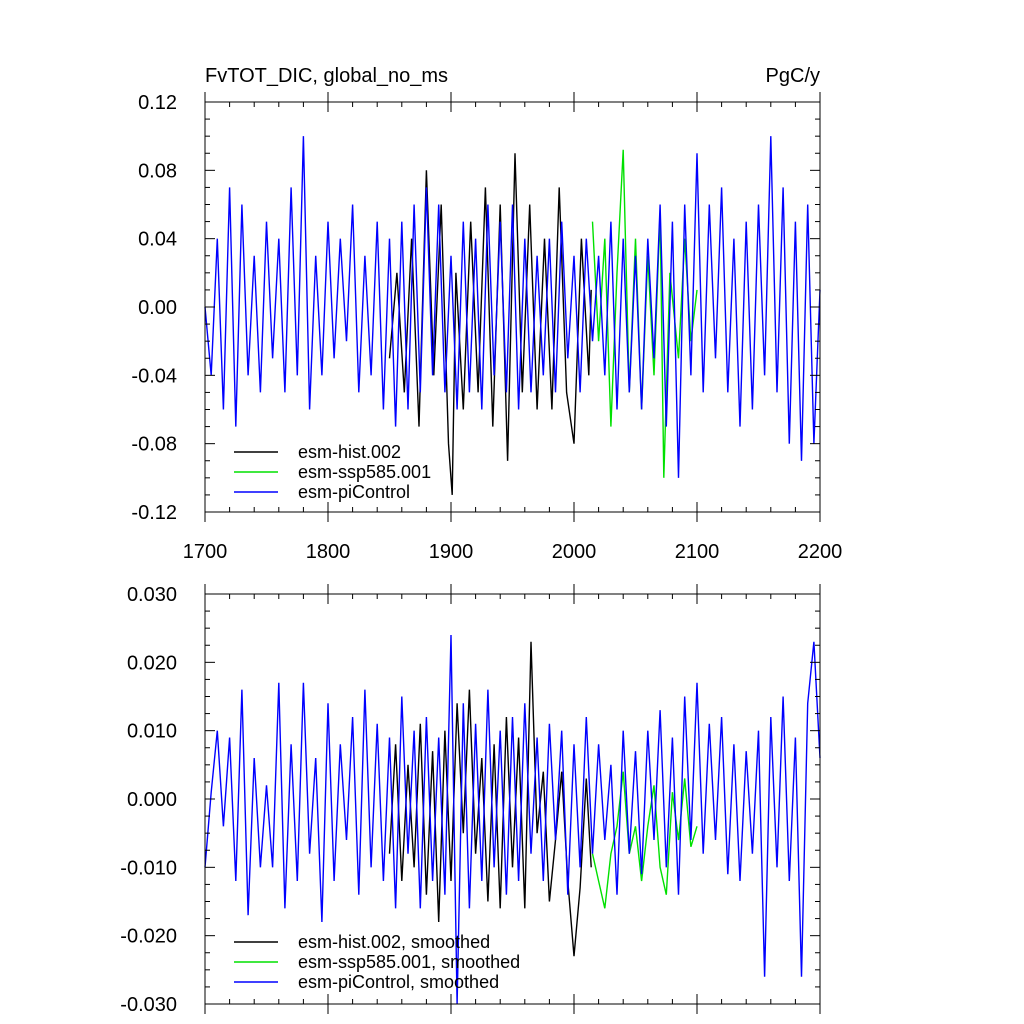 The height and width of the screenshot is (1024, 1024). Describe the element at coordinates (157, 171) in the screenshot. I see `top-y-tick-label: 0.08` at that location.